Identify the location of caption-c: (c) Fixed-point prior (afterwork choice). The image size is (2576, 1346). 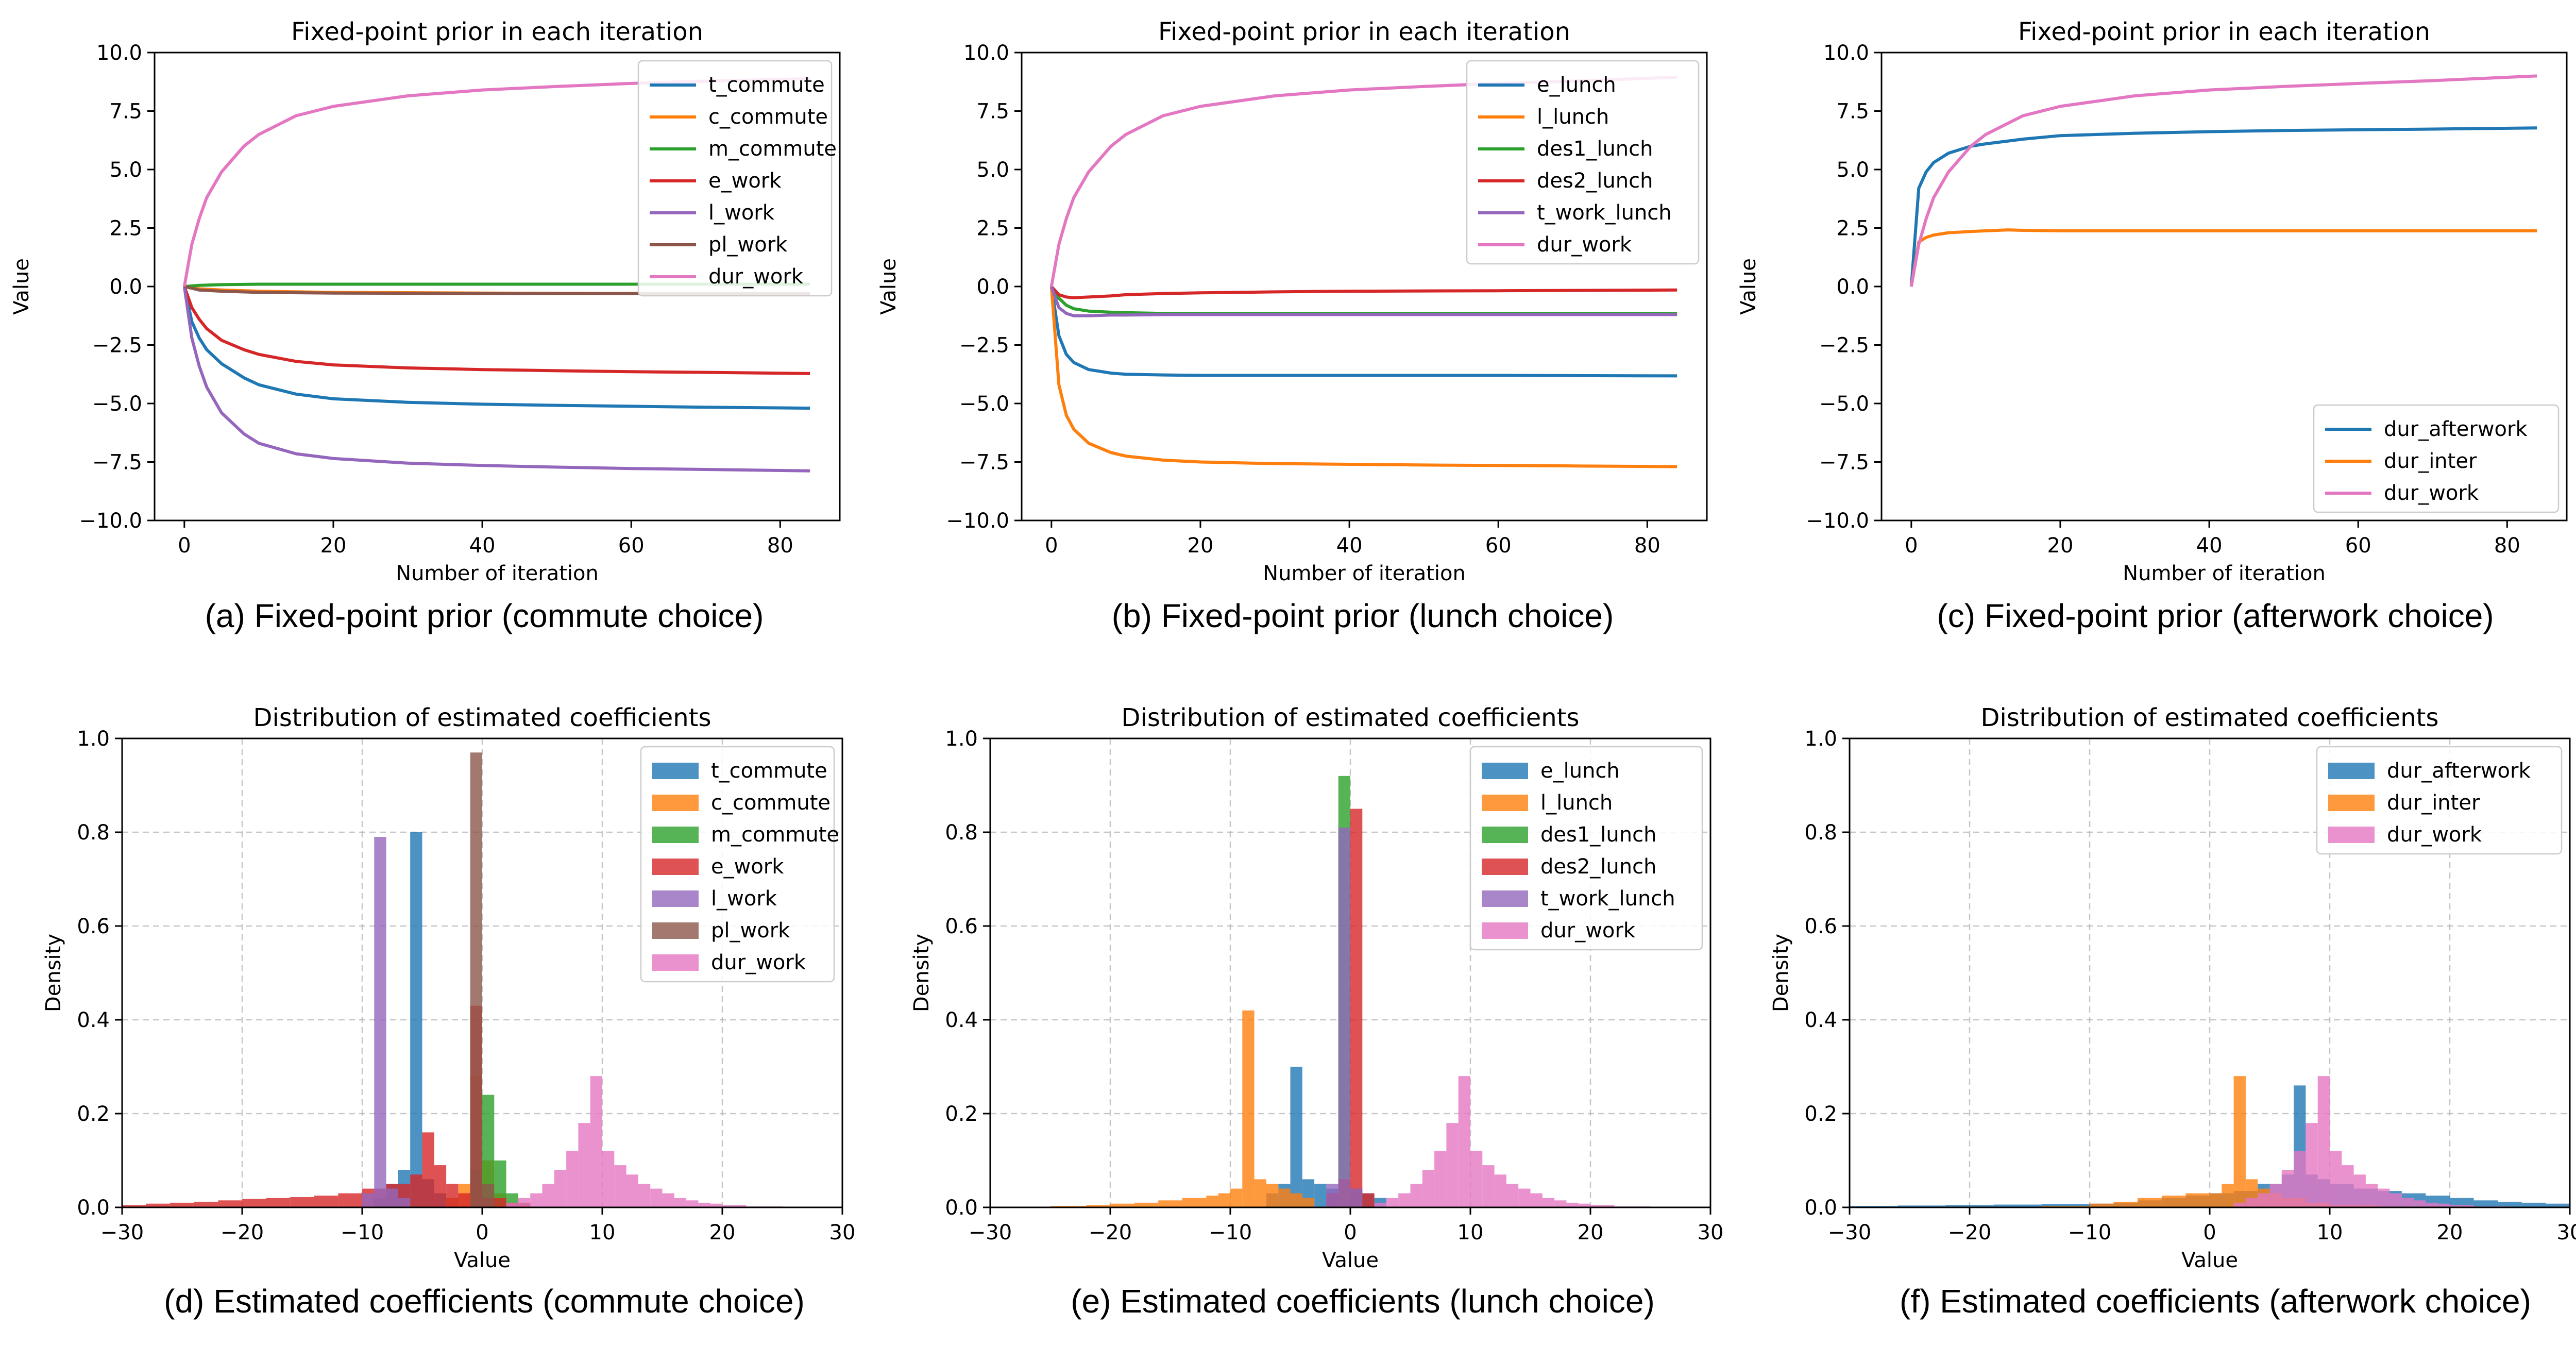
(2215, 615).